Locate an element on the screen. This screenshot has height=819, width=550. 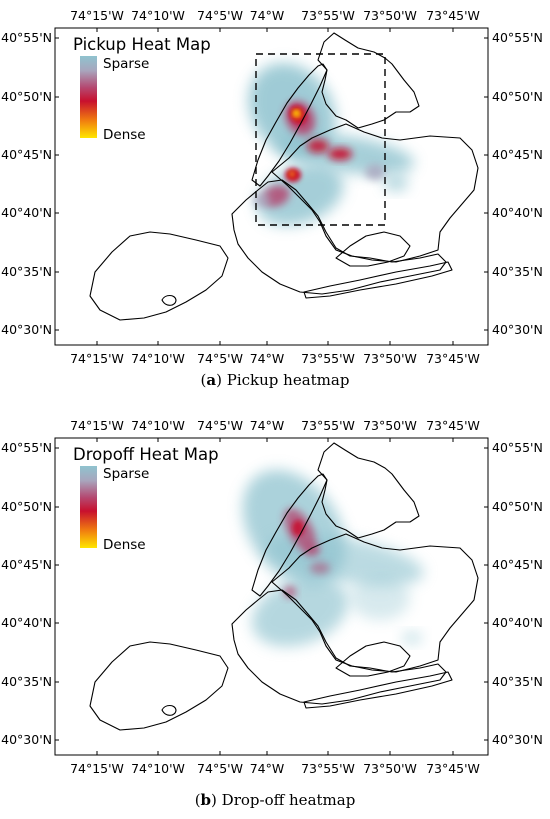
legend-title: Dropoff Heat Map is located at coordinates (146, 454).